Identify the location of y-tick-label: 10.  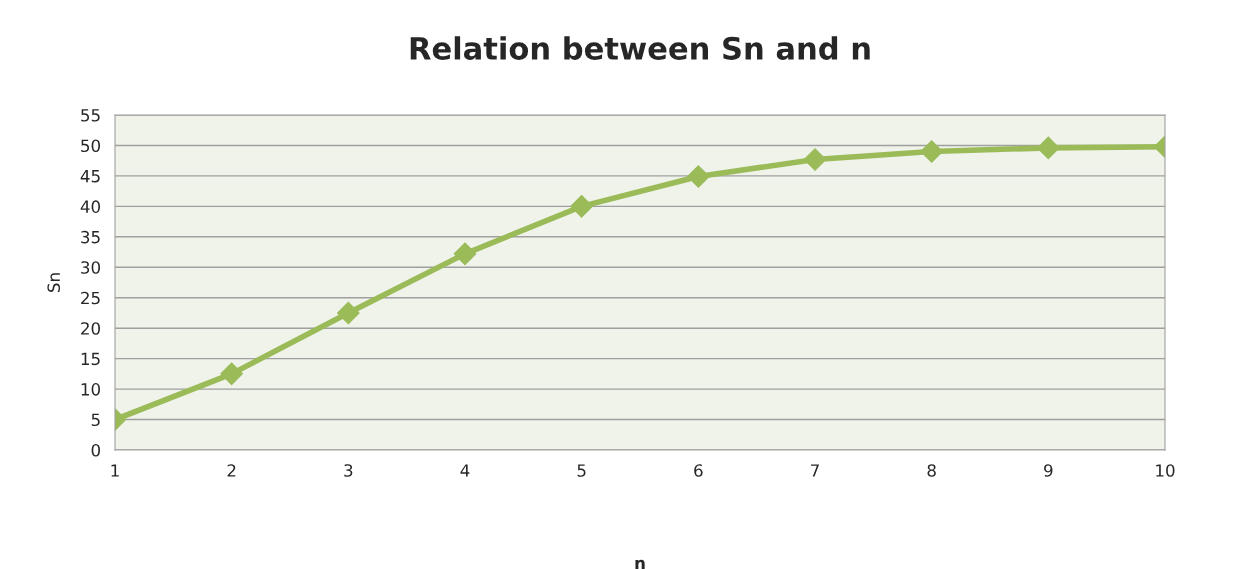
(90, 389).